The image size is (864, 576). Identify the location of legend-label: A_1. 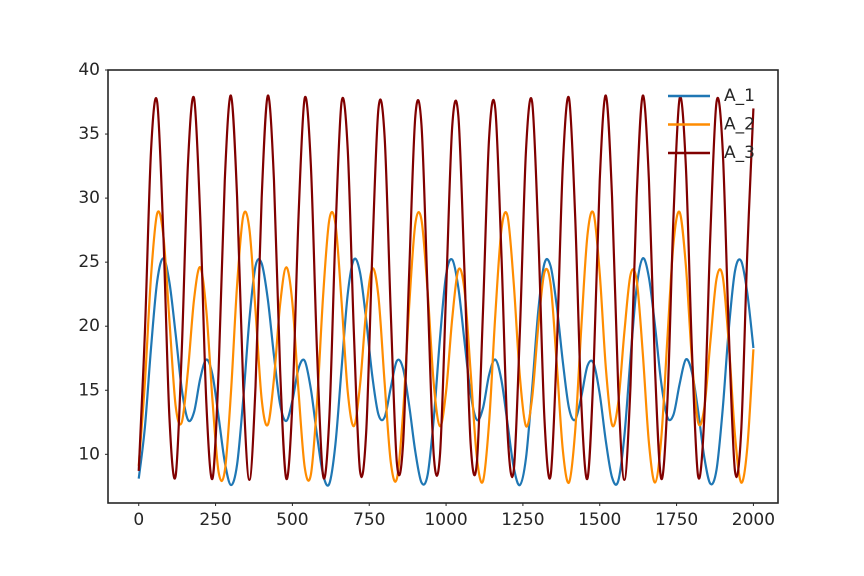
(739, 96).